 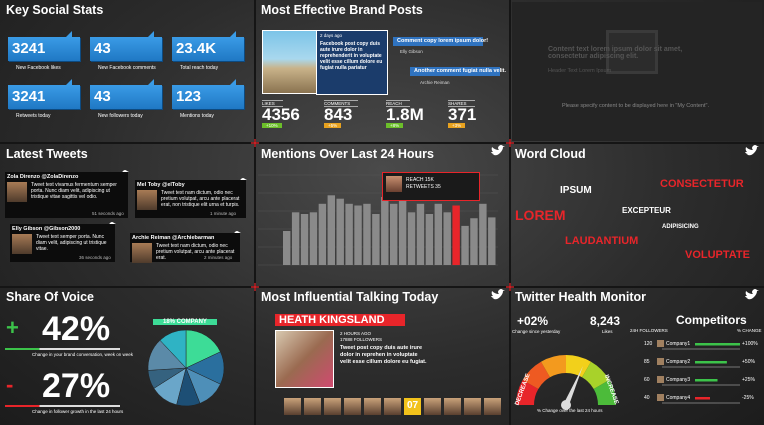 What do you see at coordinates (573, 385) in the screenshot?
I see `gauge-needle` at bounding box center [573, 385].